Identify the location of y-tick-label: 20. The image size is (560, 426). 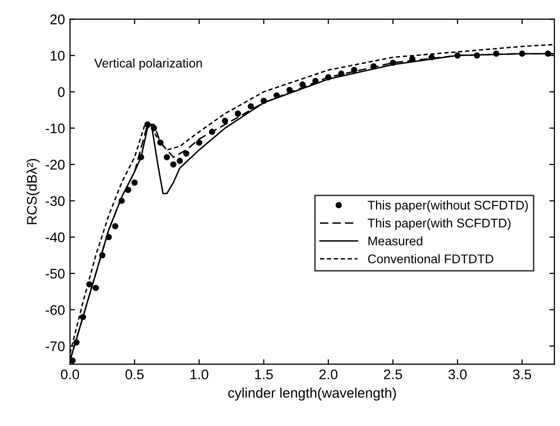
(57, 19).